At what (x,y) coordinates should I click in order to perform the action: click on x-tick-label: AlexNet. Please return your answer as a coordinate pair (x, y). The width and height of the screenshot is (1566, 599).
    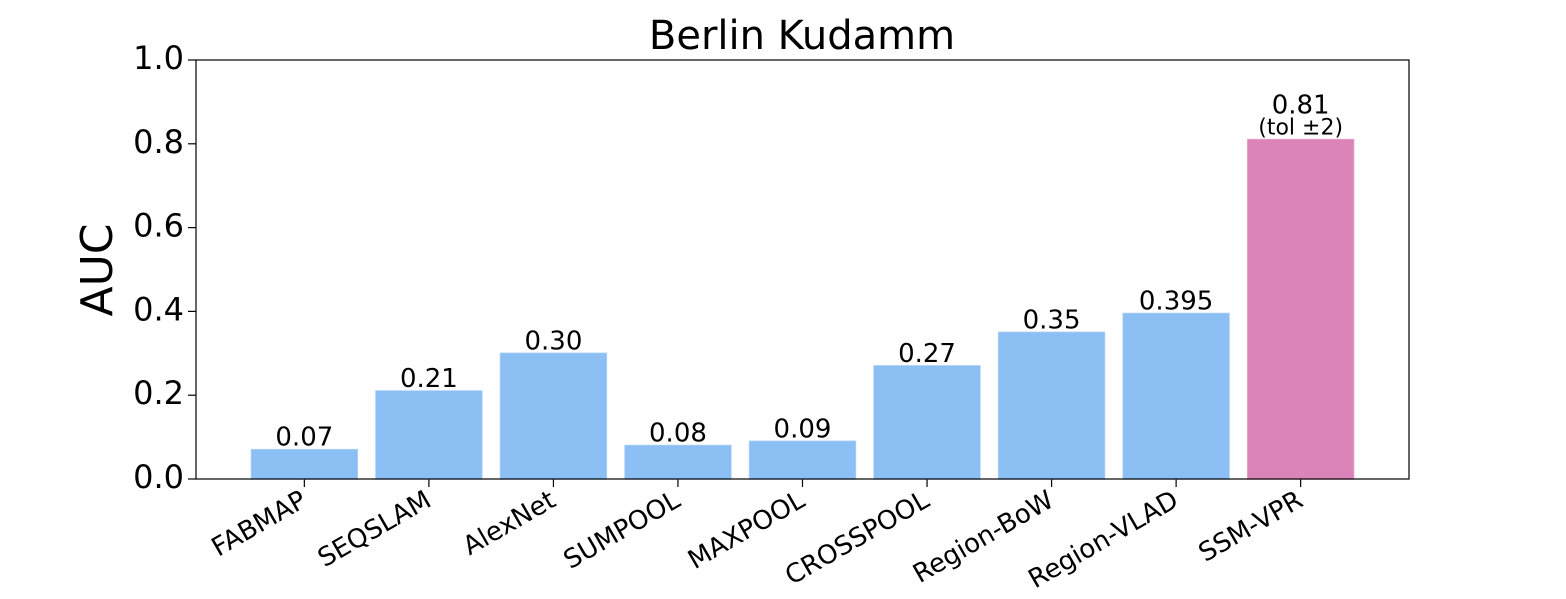
    Looking at the image, I should click on (509, 523).